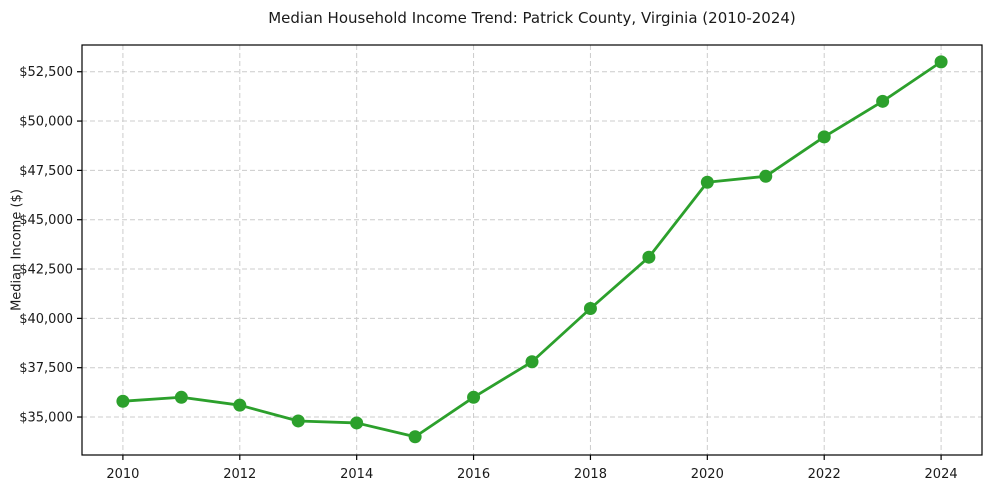  What do you see at coordinates (122, 474) in the screenshot?
I see `x-tick-label: 2010` at bounding box center [122, 474].